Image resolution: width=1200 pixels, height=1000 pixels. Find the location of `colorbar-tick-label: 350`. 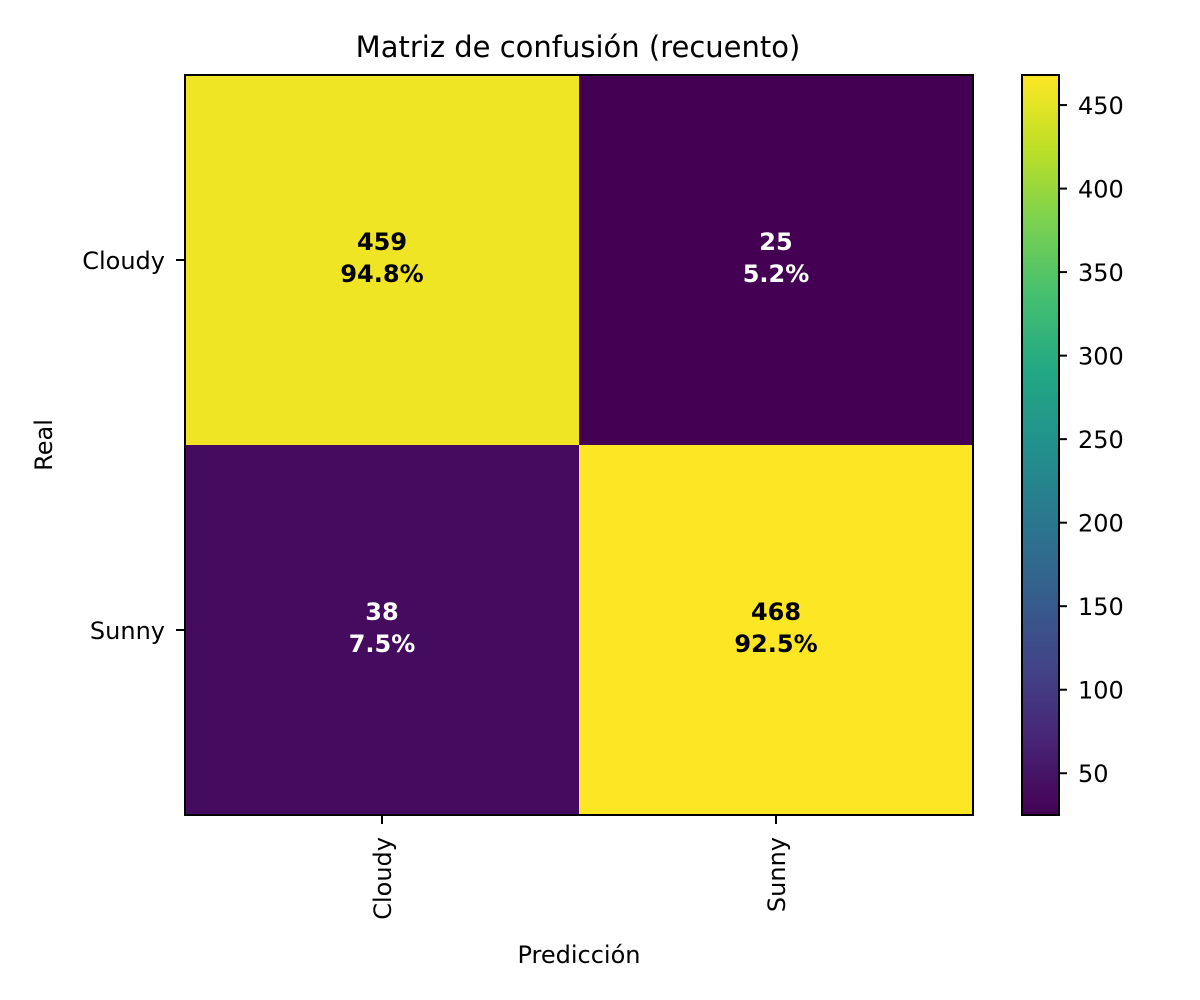

colorbar-tick-label: 350 is located at coordinates (1101, 273).